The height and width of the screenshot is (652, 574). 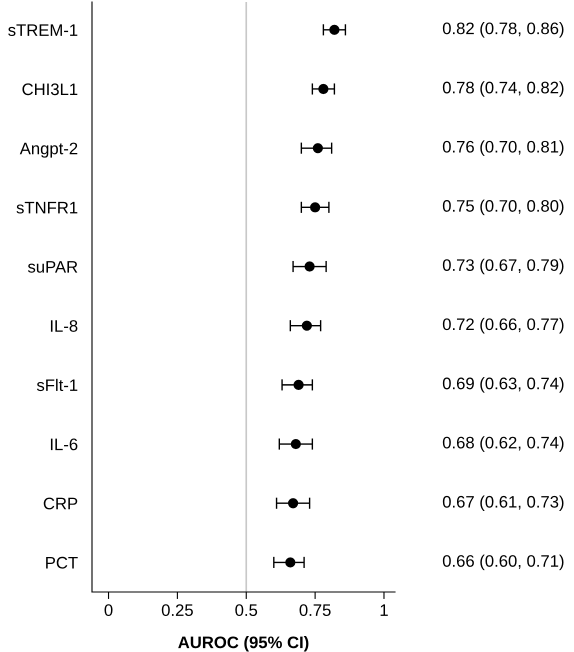 What do you see at coordinates (503, 266) in the screenshot?
I see `data-label: 0.73 (0.67, 0.79)` at bounding box center [503, 266].